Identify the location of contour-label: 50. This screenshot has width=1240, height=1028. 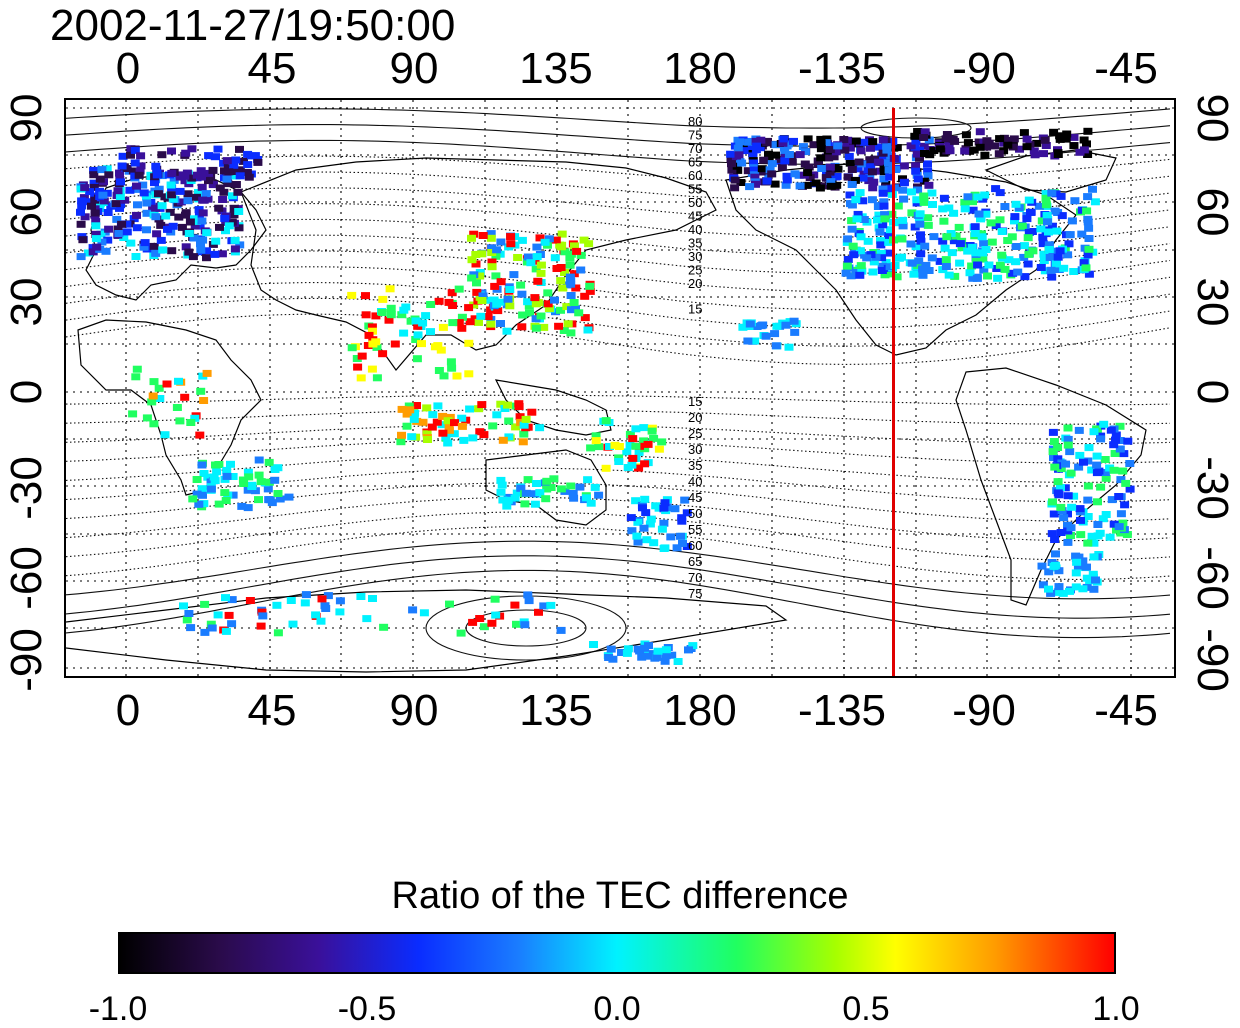
(695, 202).